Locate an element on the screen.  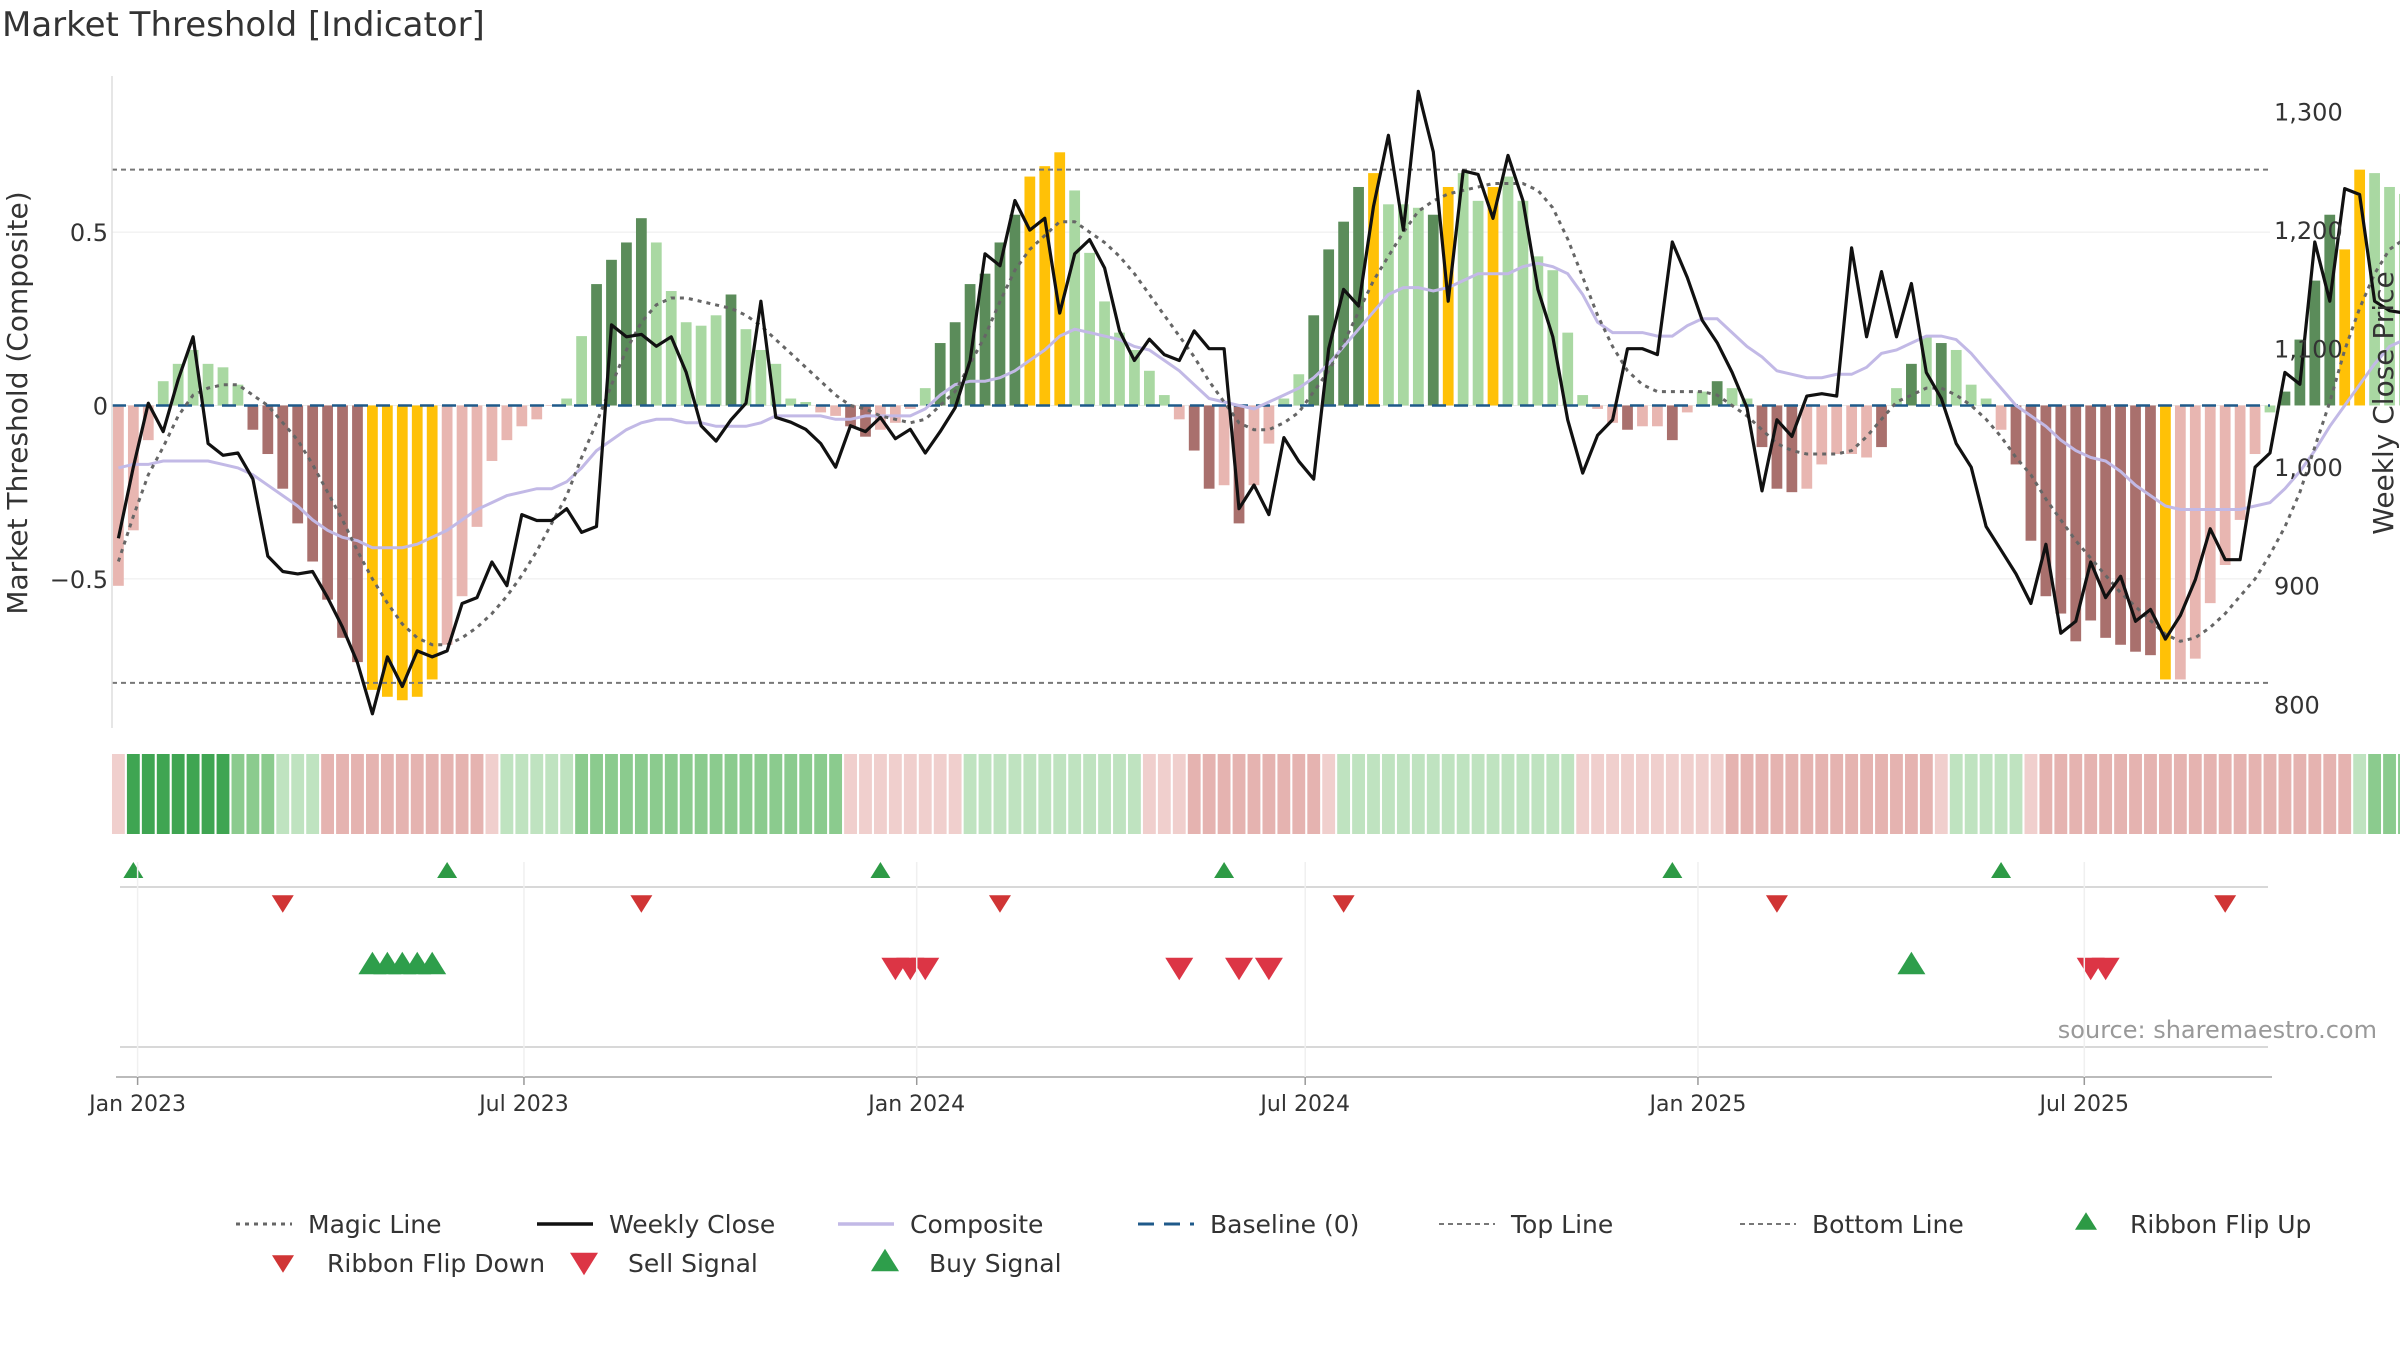
x-tick-label: Jan 2025 is located at coordinates (1696, 1104).